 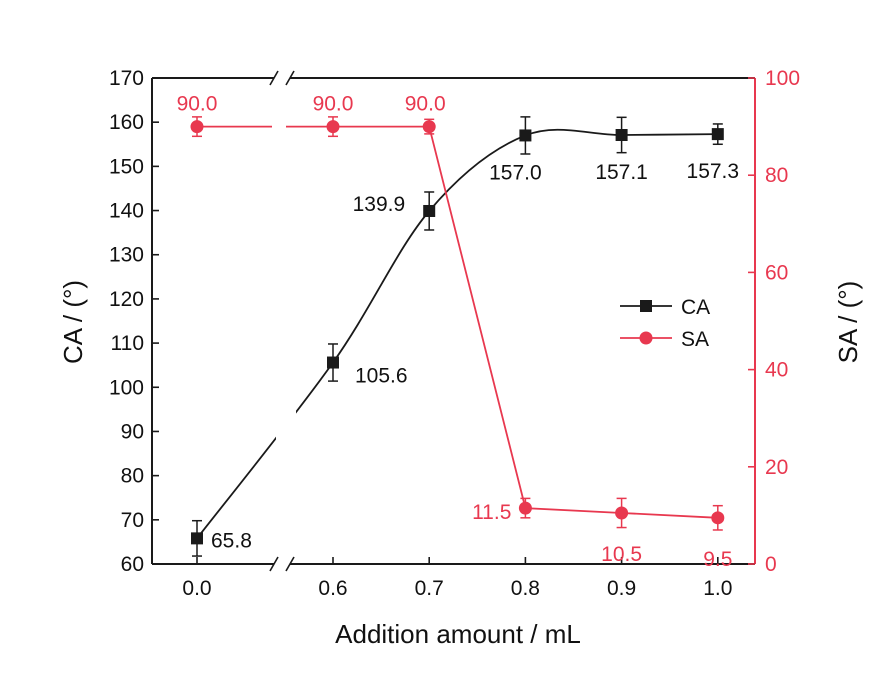 What do you see at coordinates (126, 299) in the screenshot?
I see `left-axis-tick-label: 120` at bounding box center [126, 299].